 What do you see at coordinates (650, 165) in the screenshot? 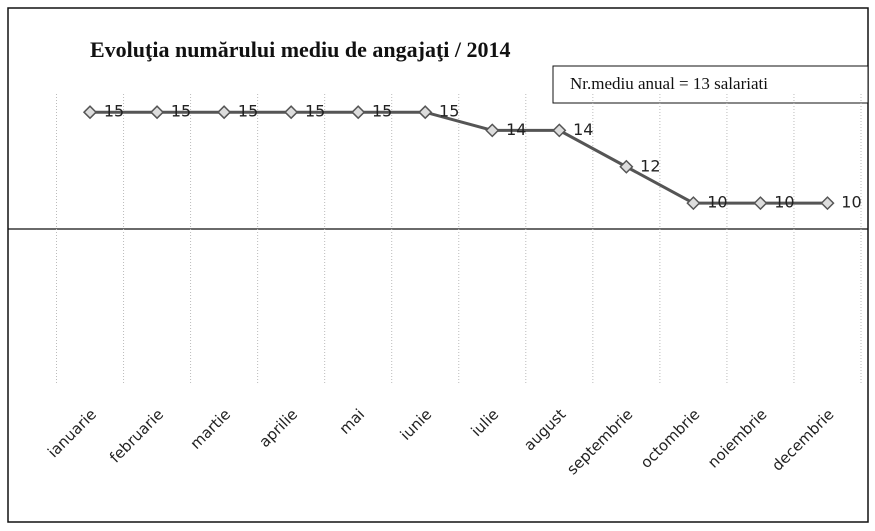
I see `data-label: 12` at bounding box center [650, 165].